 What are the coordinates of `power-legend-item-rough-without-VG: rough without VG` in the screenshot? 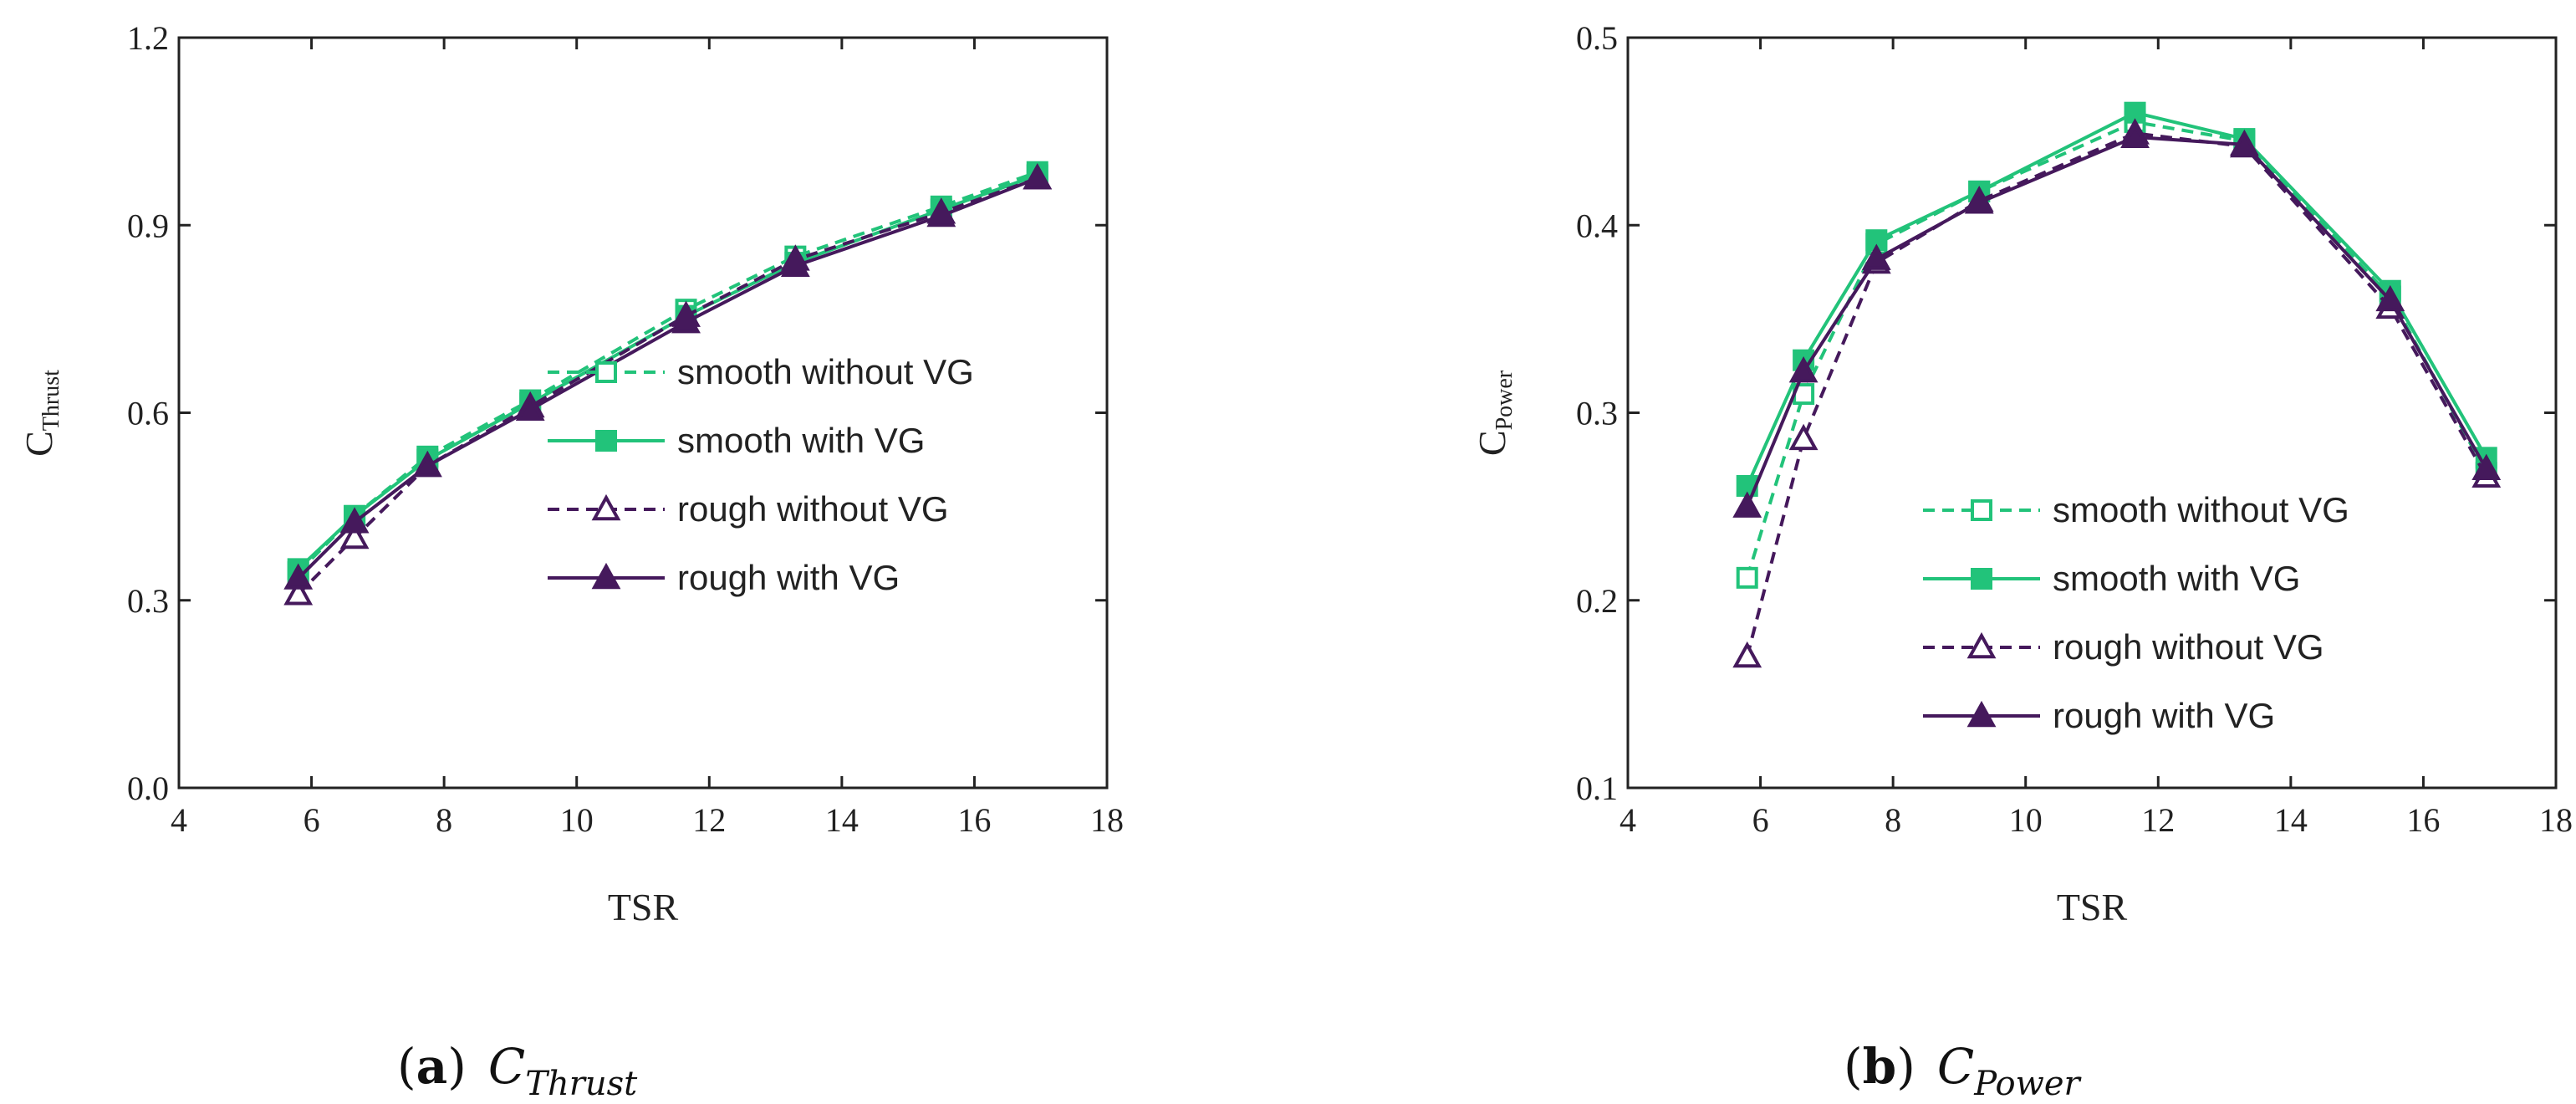 It's located at (2123, 647).